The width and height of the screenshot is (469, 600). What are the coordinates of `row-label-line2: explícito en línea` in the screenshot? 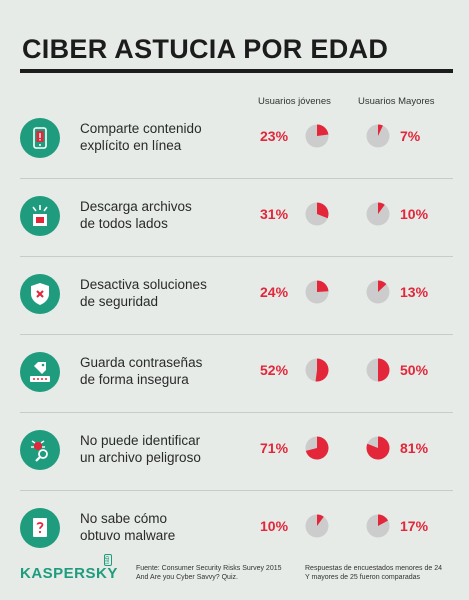 It's located at (131, 145).